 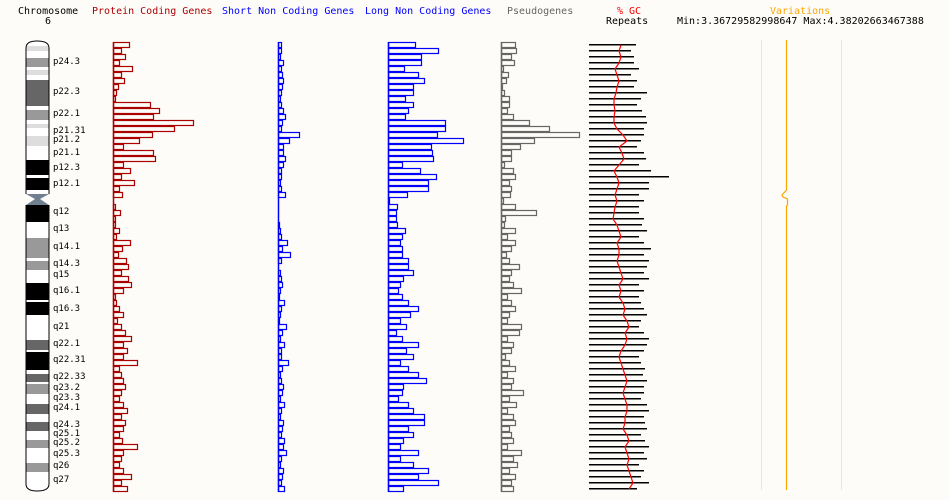 I want to click on band-label: q22.31, so click(x=69, y=360).